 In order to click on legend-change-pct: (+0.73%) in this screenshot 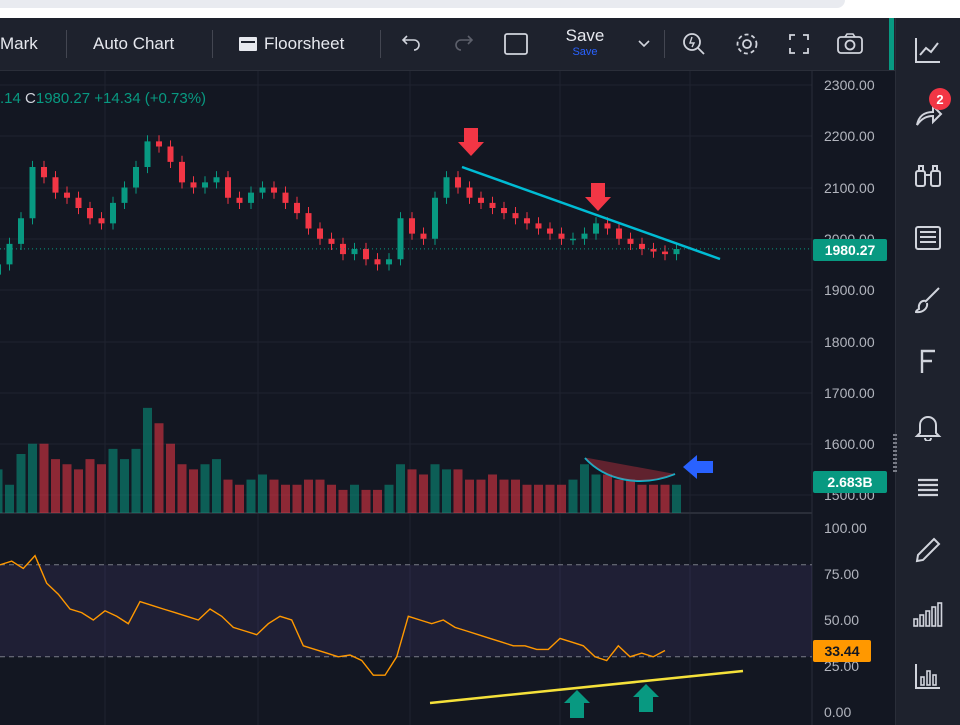, I will do `click(175, 98)`.